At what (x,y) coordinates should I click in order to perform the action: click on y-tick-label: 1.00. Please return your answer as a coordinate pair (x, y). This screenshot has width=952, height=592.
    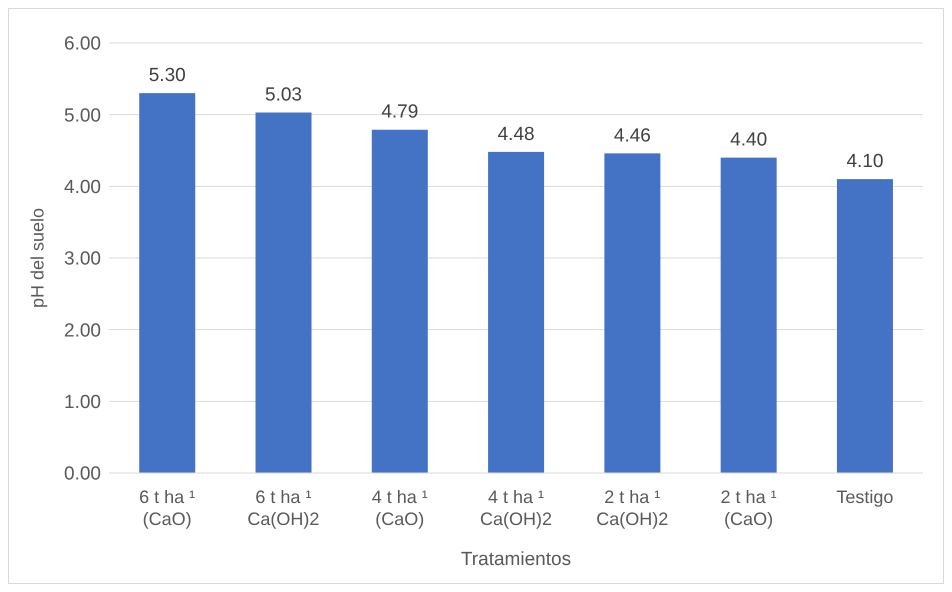
    Looking at the image, I should click on (82, 403).